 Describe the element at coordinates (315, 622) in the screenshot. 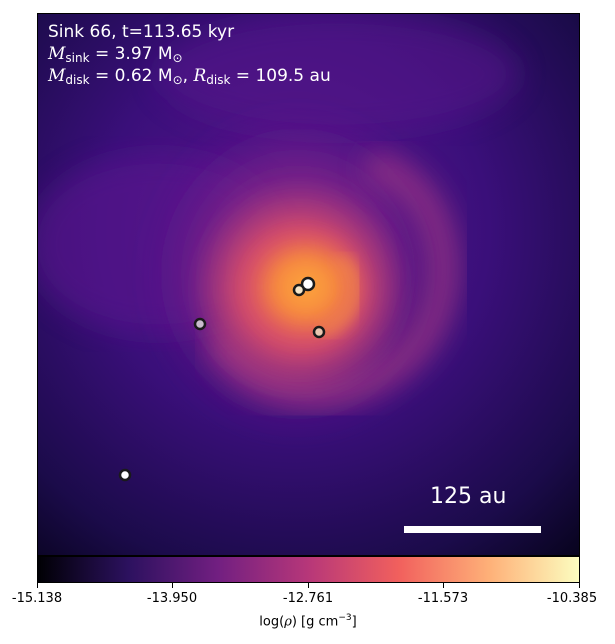

I see `colorbar-label-mid: ) [g cm` at that location.